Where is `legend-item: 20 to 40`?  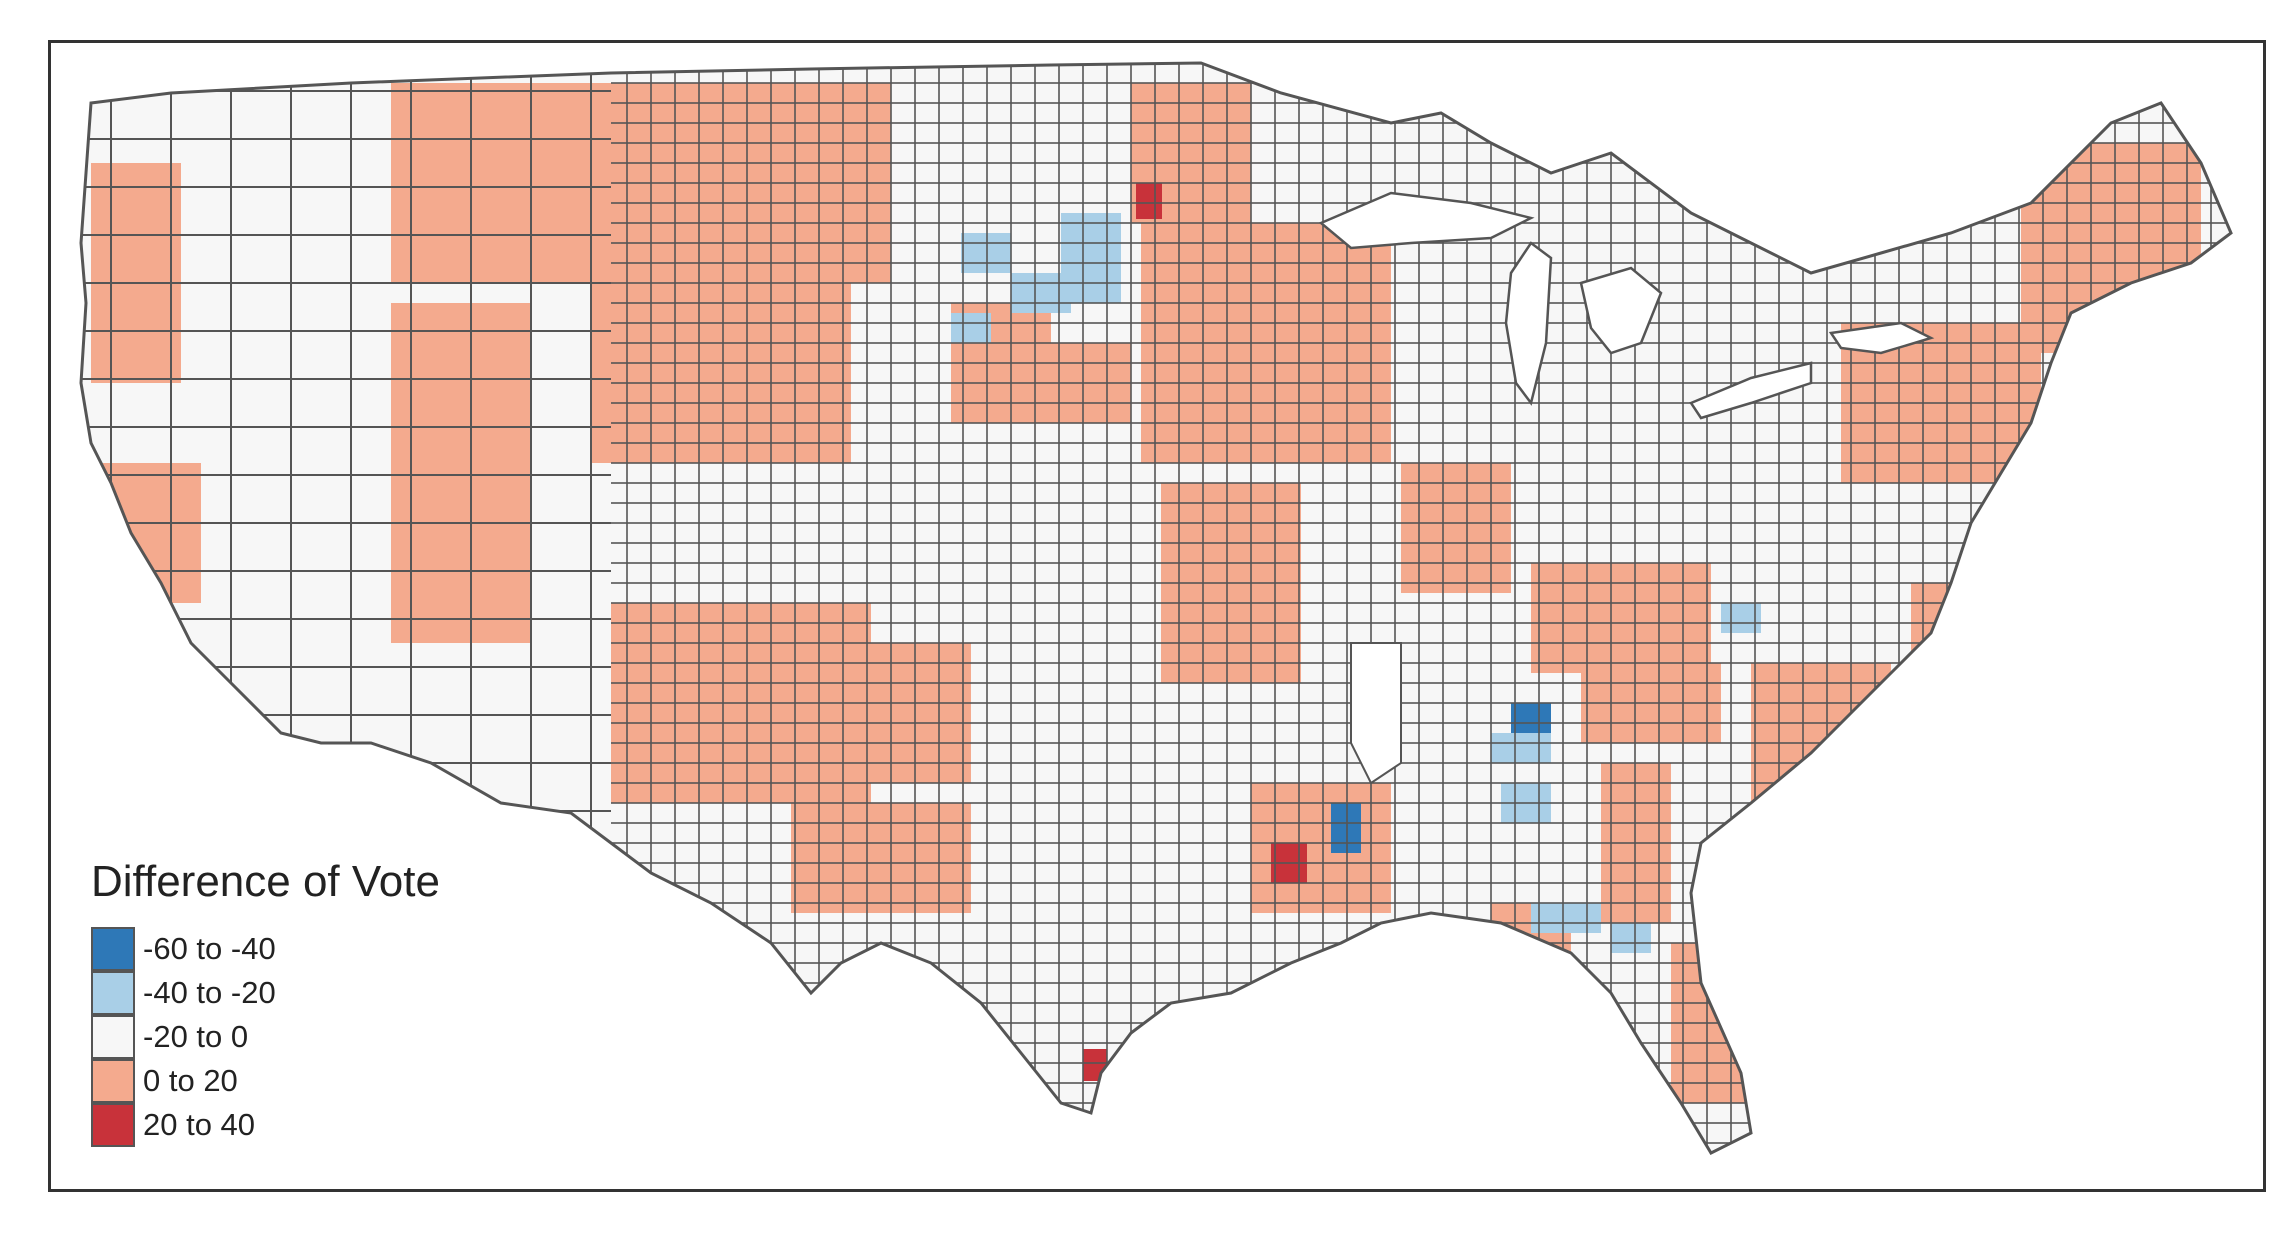
legend-item: 20 to 40 is located at coordinates (265, 1125).